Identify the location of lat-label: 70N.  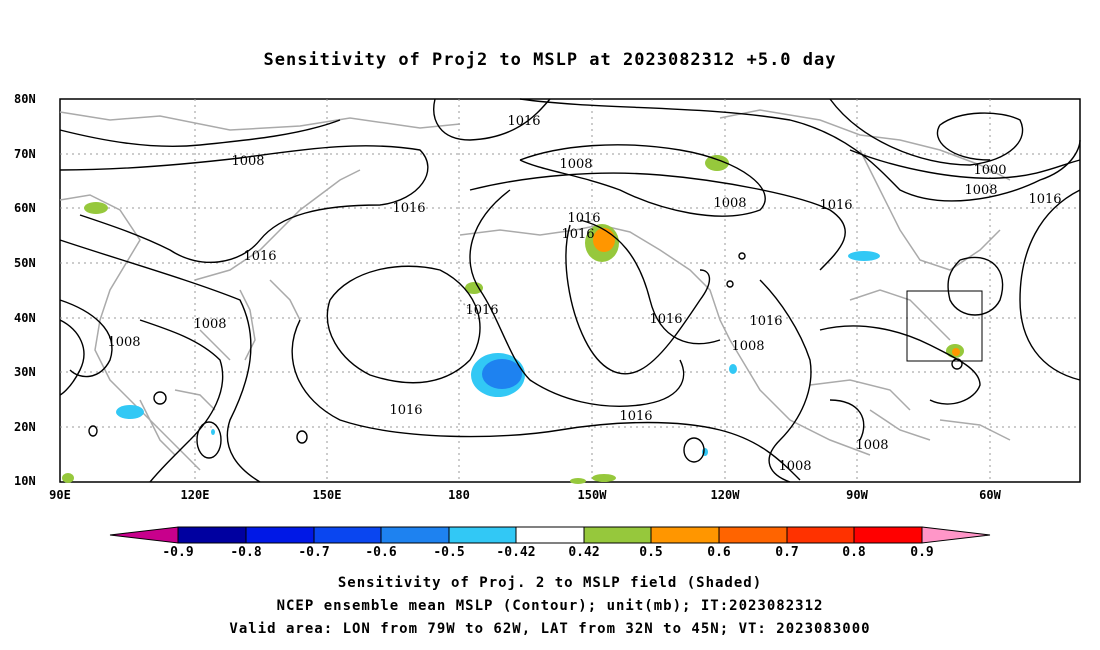
(25, 154).